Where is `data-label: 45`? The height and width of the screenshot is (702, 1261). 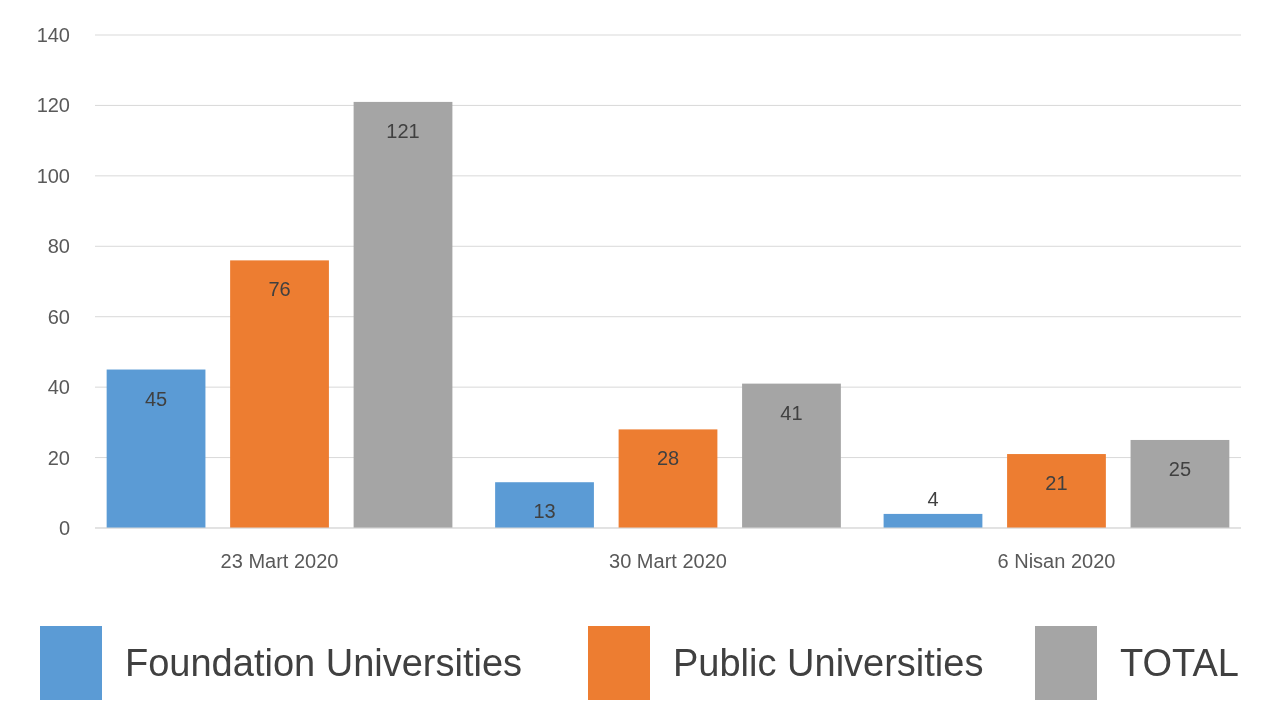
data-label: 45 is located at coordinates (156, 398).